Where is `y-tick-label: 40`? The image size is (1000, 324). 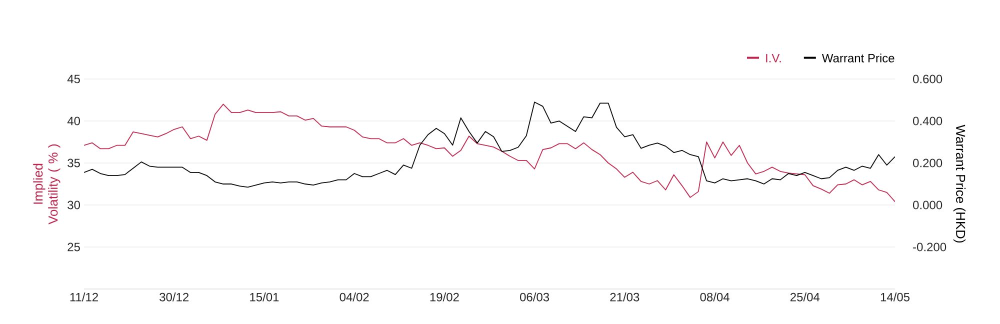 y-tick-label: 40 is located at coordinates (73, 121).